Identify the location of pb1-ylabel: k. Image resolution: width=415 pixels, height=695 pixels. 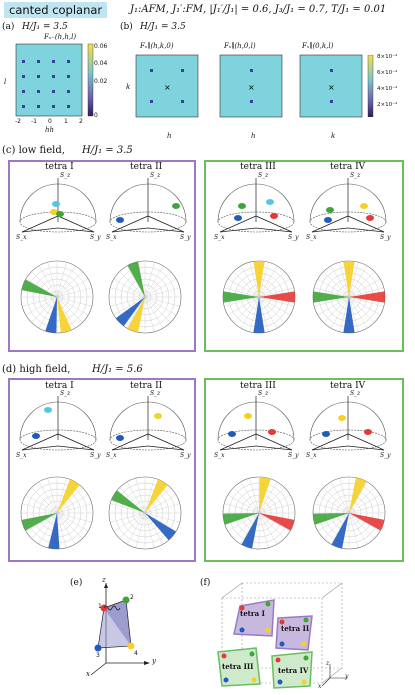
(128, 87).